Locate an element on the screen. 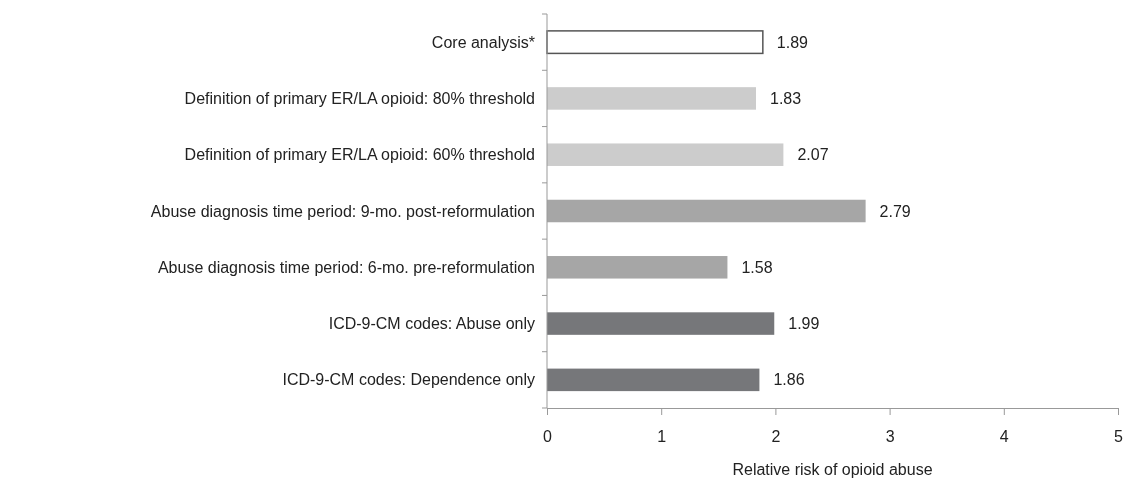 The image size is (1130, 486). data-label: 2.79 is located at coordinates (895, 211).